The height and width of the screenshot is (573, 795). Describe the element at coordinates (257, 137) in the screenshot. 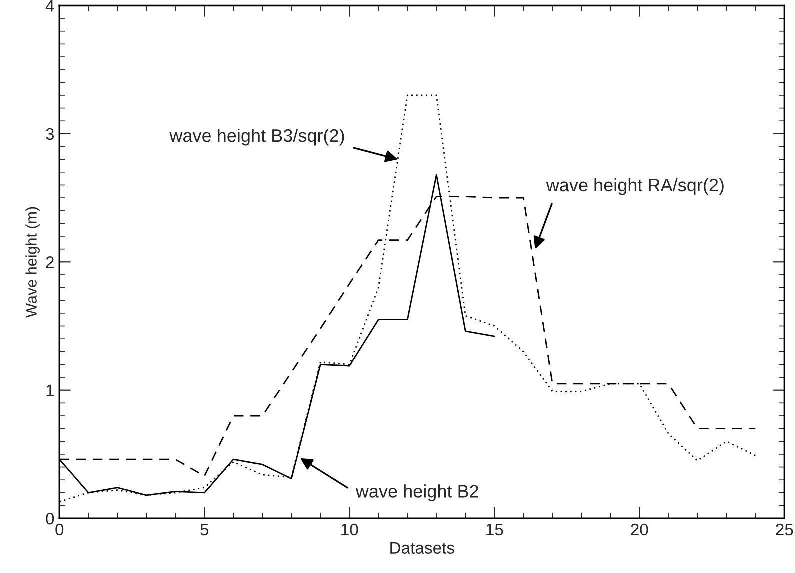

I see `annotation: wave height B3/sqr(2)` at that location.